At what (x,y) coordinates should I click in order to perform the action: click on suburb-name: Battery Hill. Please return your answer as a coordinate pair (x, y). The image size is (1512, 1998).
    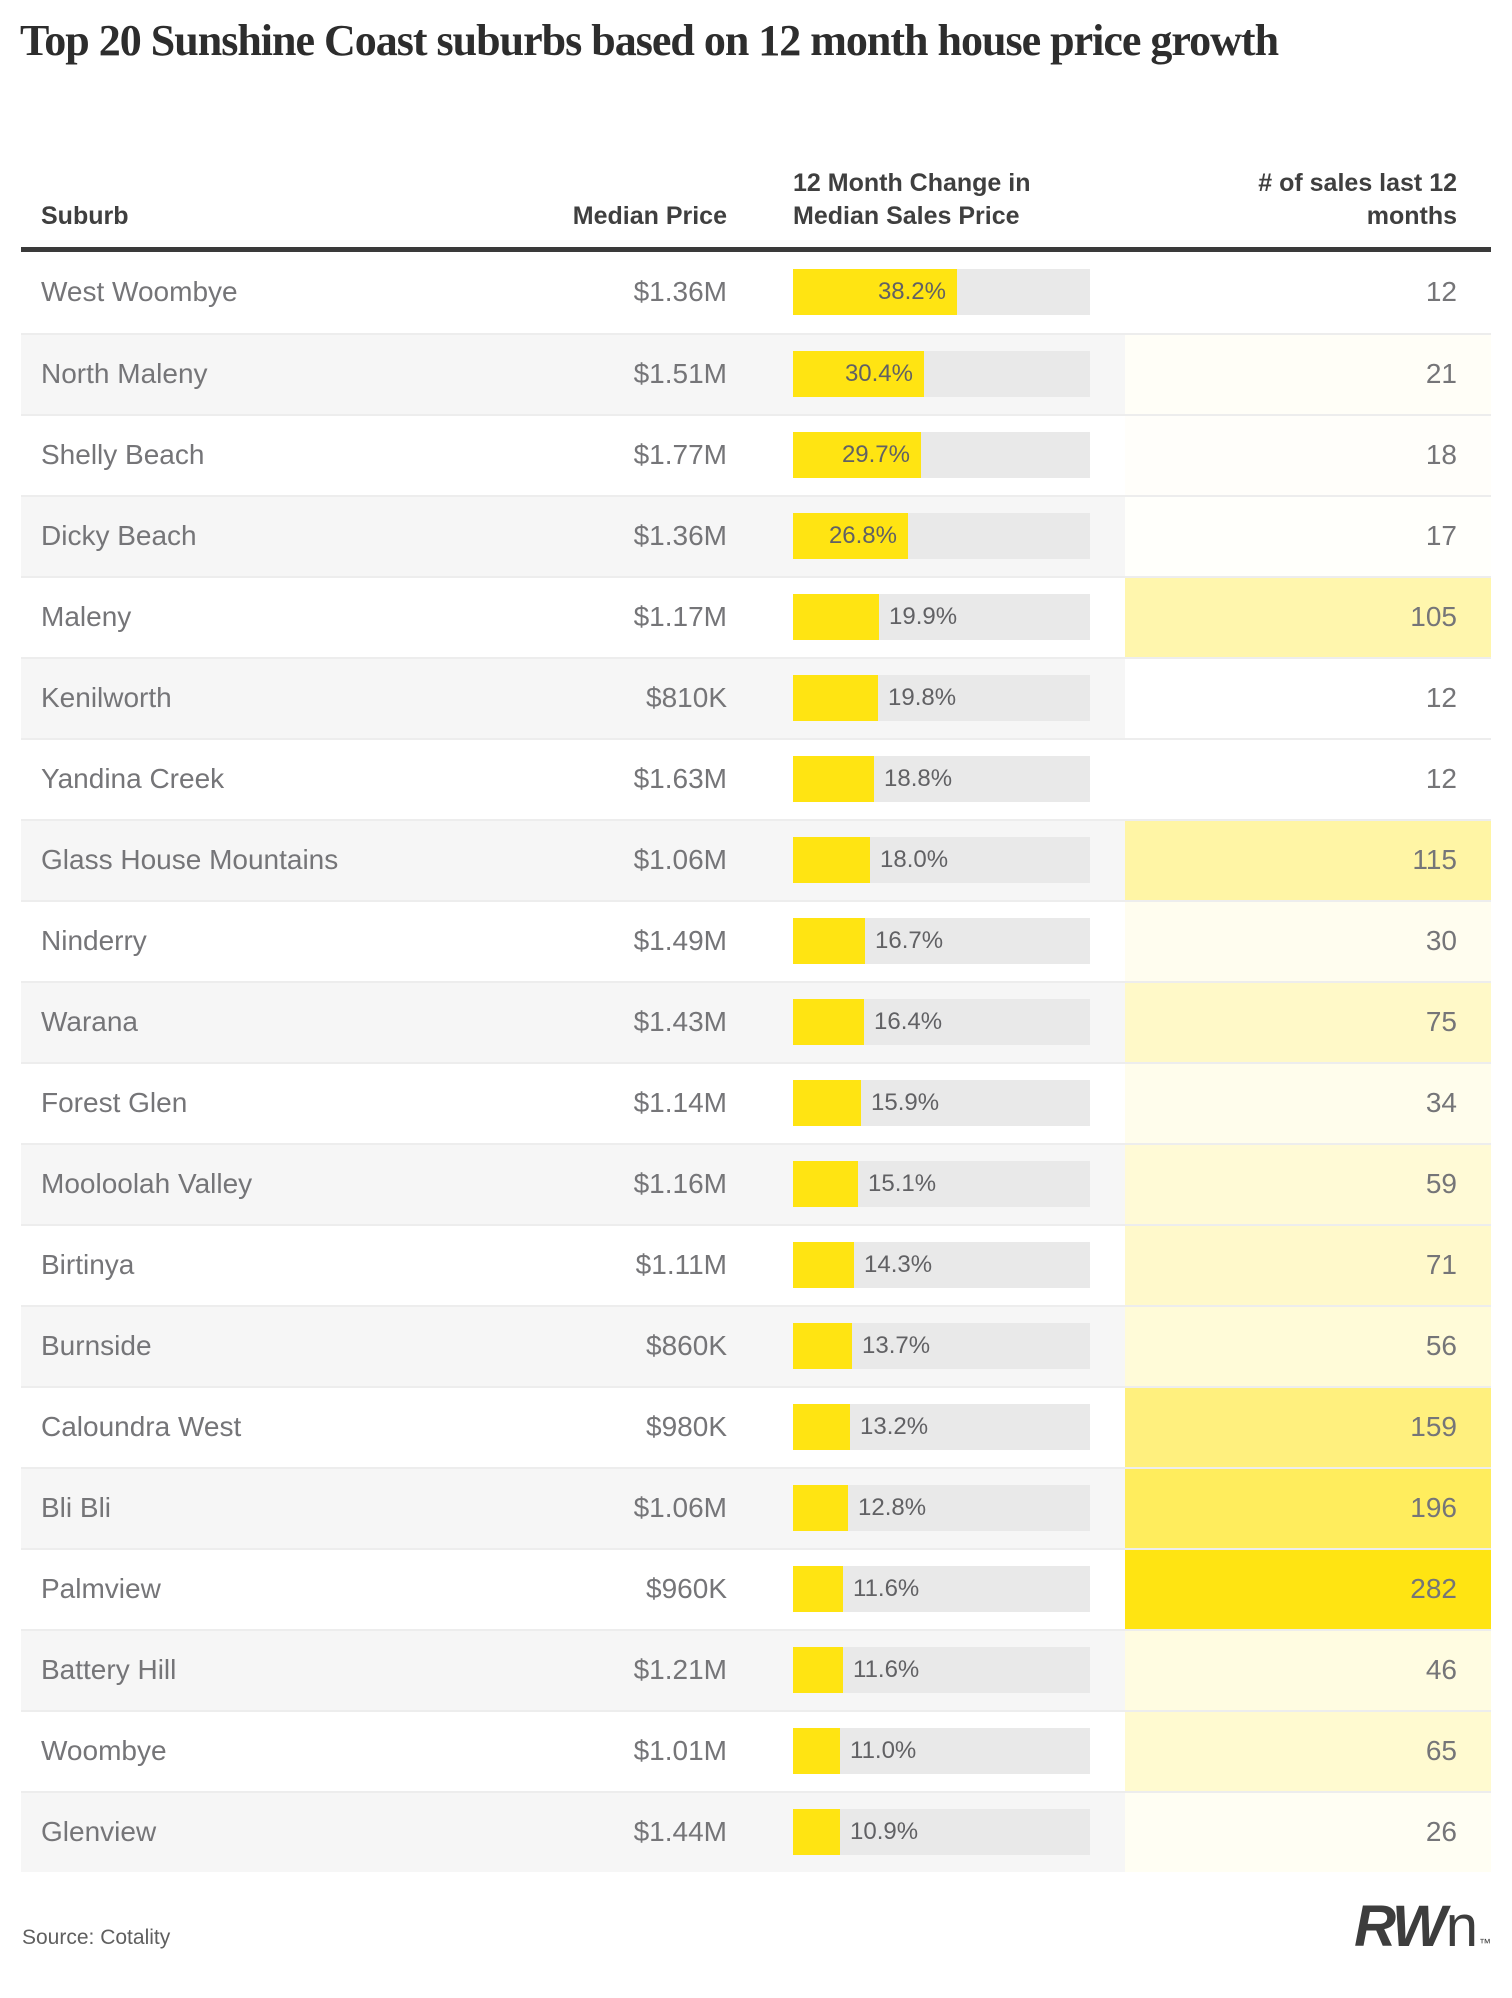
    Looking at the image, I should click on (109, 1670).